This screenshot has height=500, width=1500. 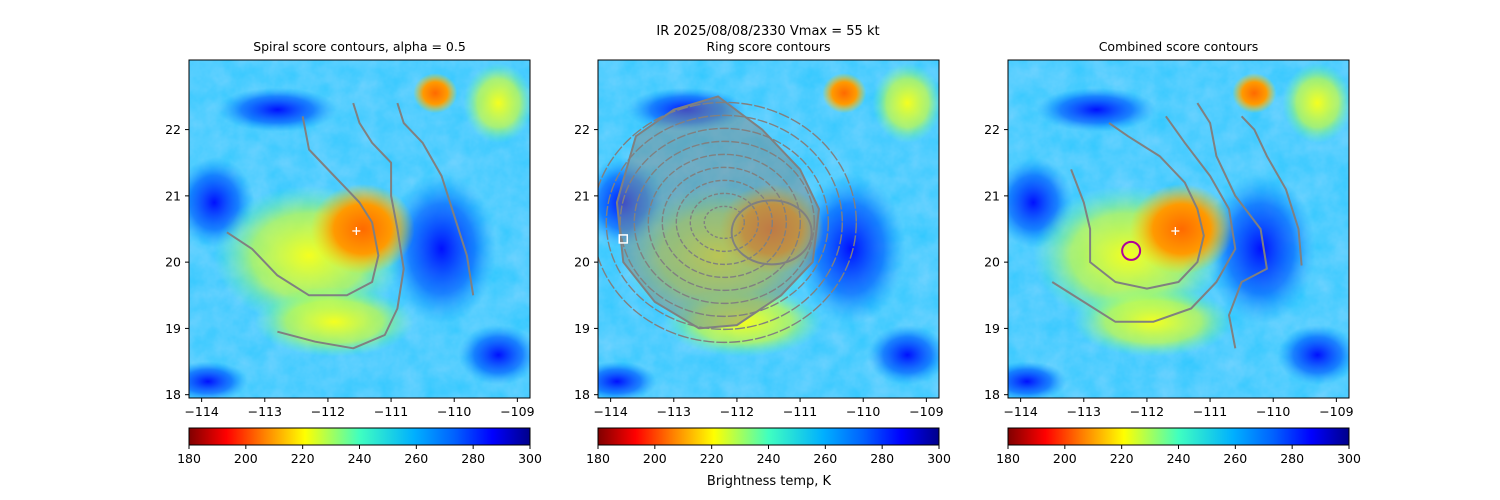 What do you see at coordinates (623, 239) in the screenshot?
I see `square-marker` at bounding box center [623, 239].